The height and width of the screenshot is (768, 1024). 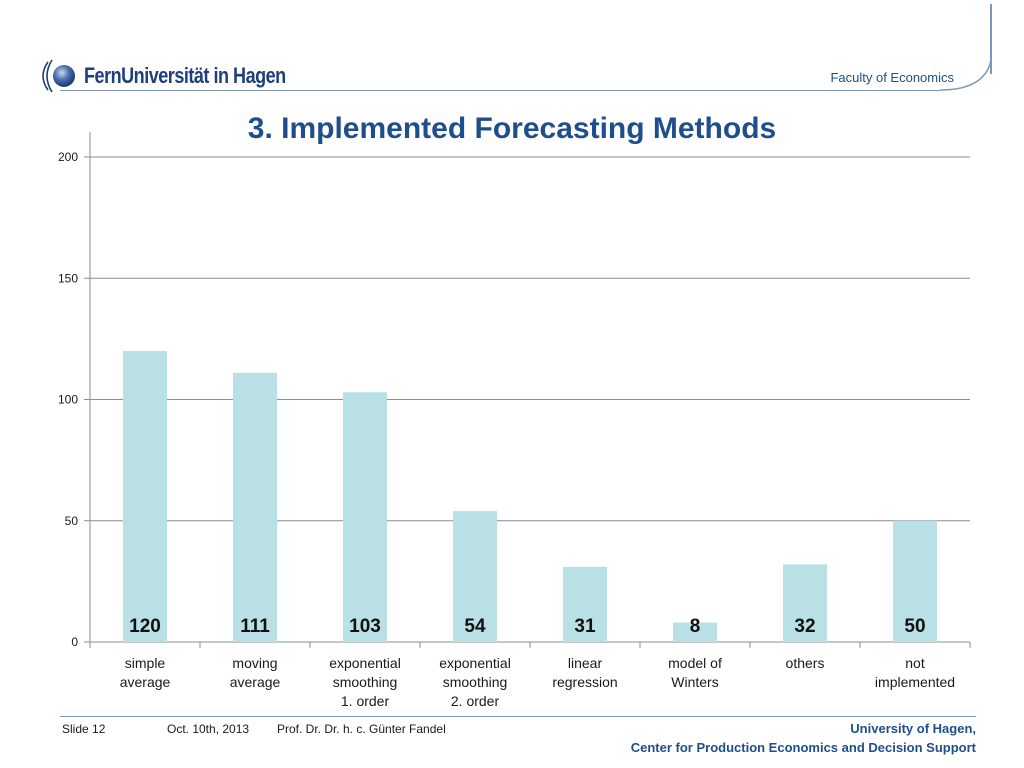 What do you see at coordinates (255, 626) in the screenshot?
I see `data-label: 111` at bounding box center [255, 626].